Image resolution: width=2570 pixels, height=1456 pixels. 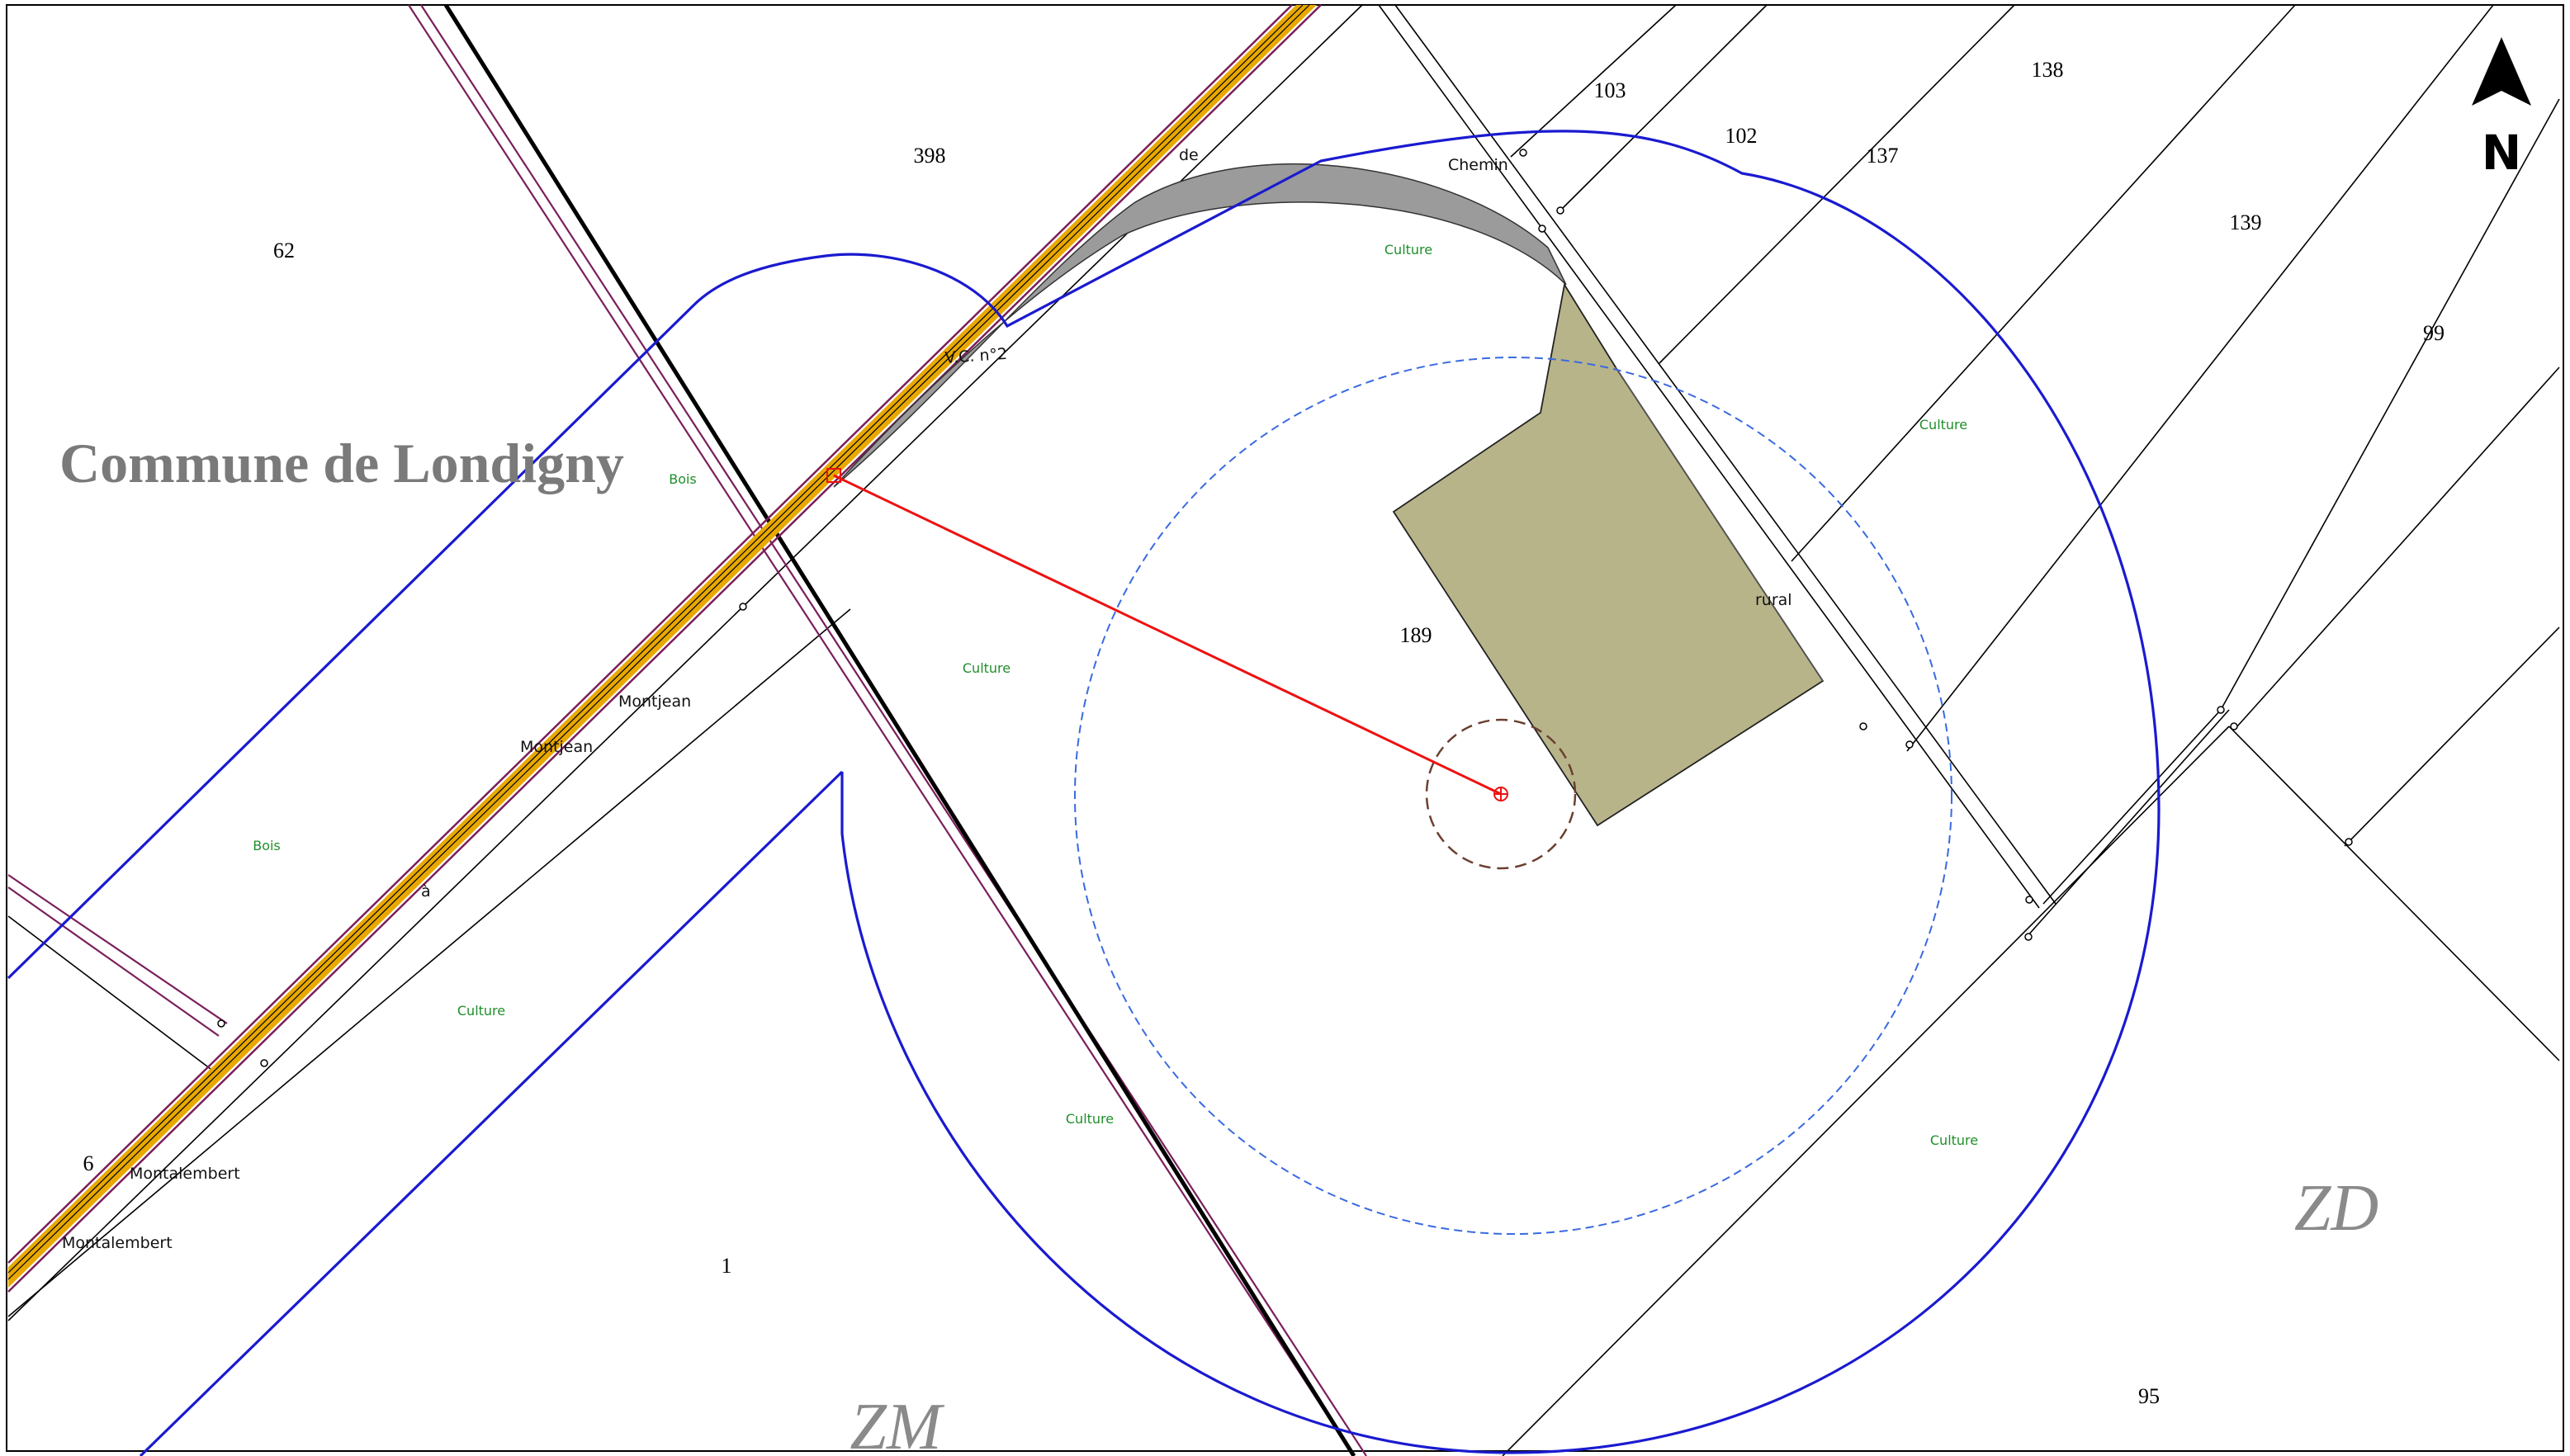 I want to click on parcel-number: 1, so click(x=727, y=1266).